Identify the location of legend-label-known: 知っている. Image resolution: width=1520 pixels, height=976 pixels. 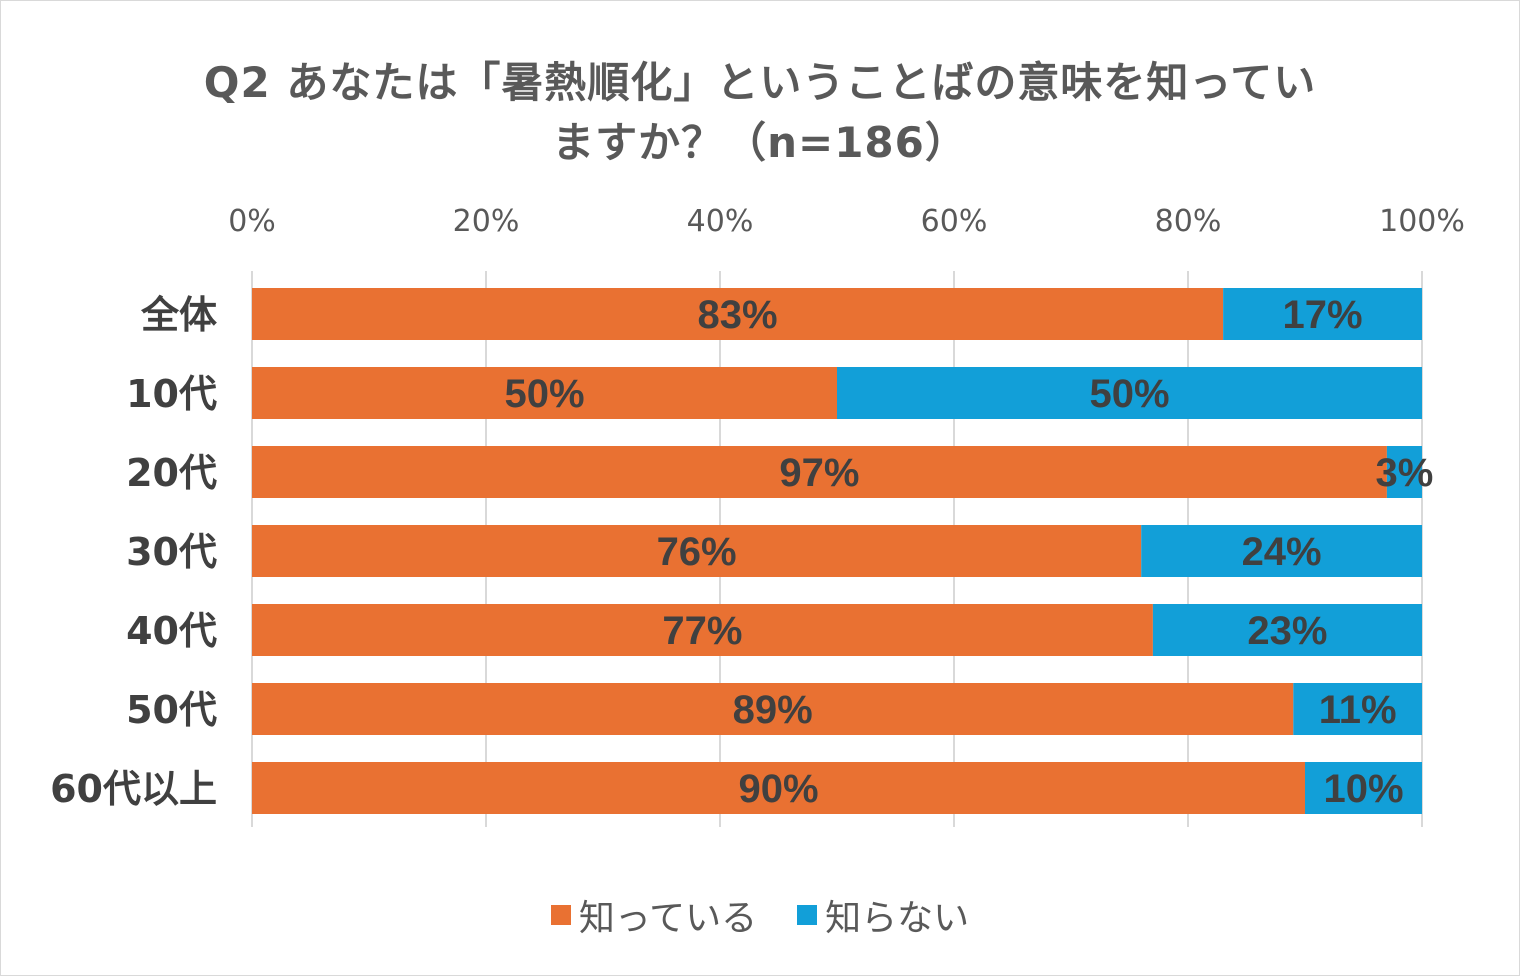
(668, 918).